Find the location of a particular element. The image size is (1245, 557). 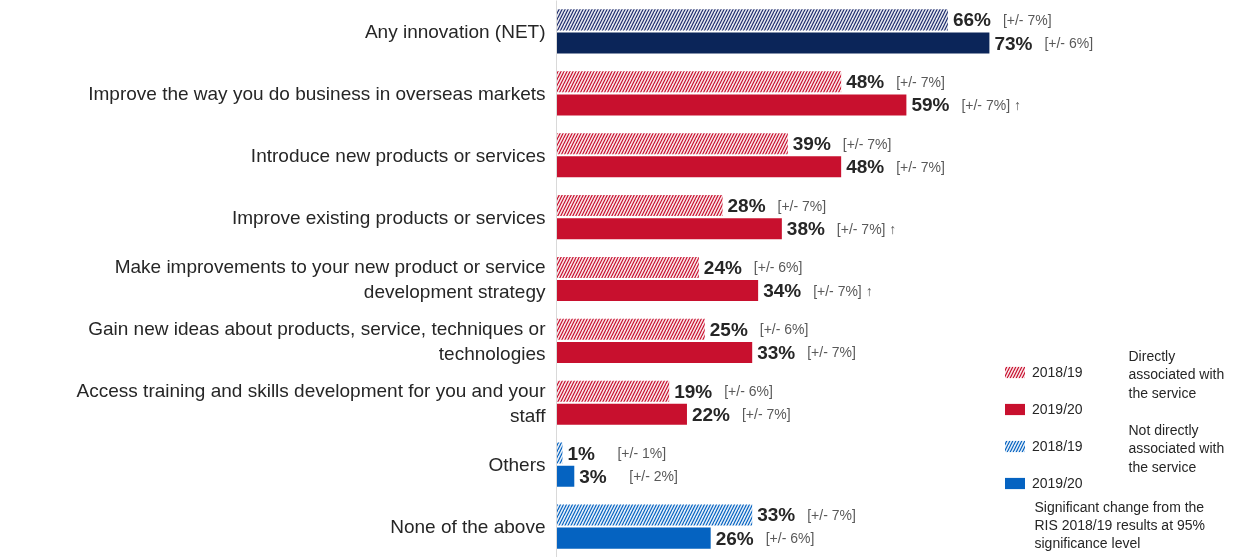

text: [+/- 7%] is located at coordinates (1027, 19).